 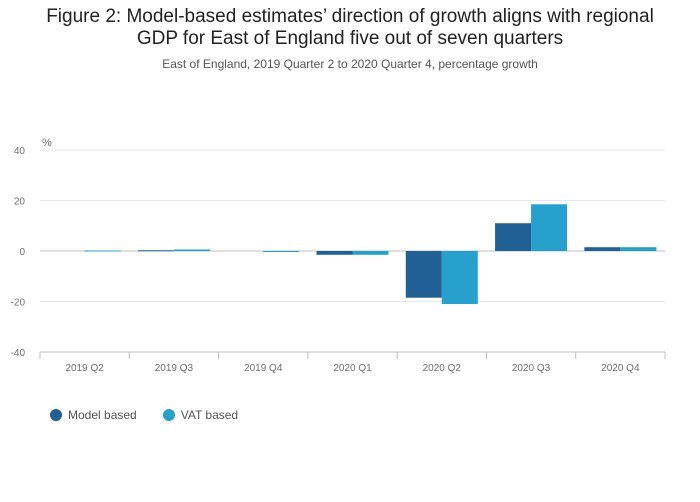 What do you see at coordinates (352, 368) in the screenshot?
I see `x-tick-label: 2020 Q1` at bounding box center [352, 368].